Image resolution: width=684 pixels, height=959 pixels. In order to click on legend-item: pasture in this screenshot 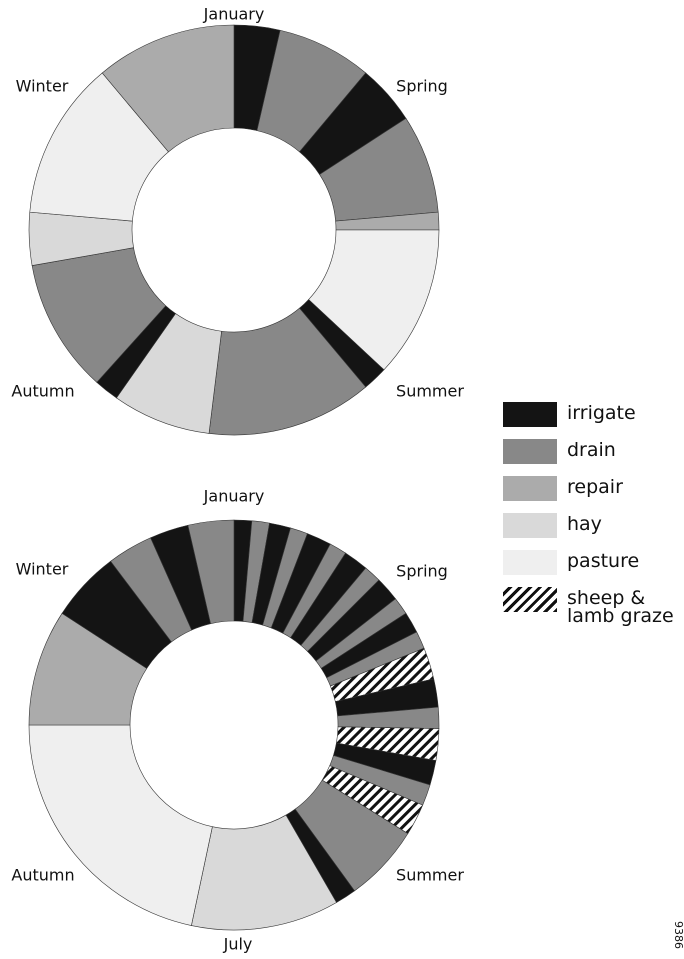, I will do `click(589, 568)`.